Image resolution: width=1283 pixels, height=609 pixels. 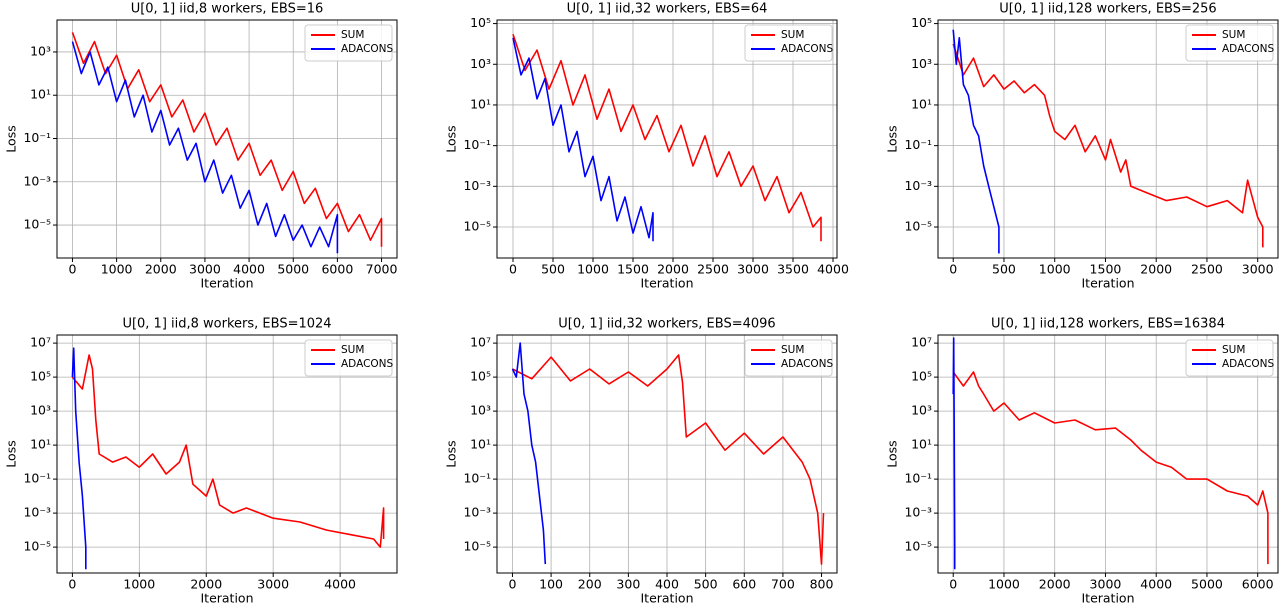 What do you see at coordinates (666, 324) in the screenshot?
I see `chart-title: U[0, 1] iid,32 workers, EBS=4096` at bounding box center [666, 324].